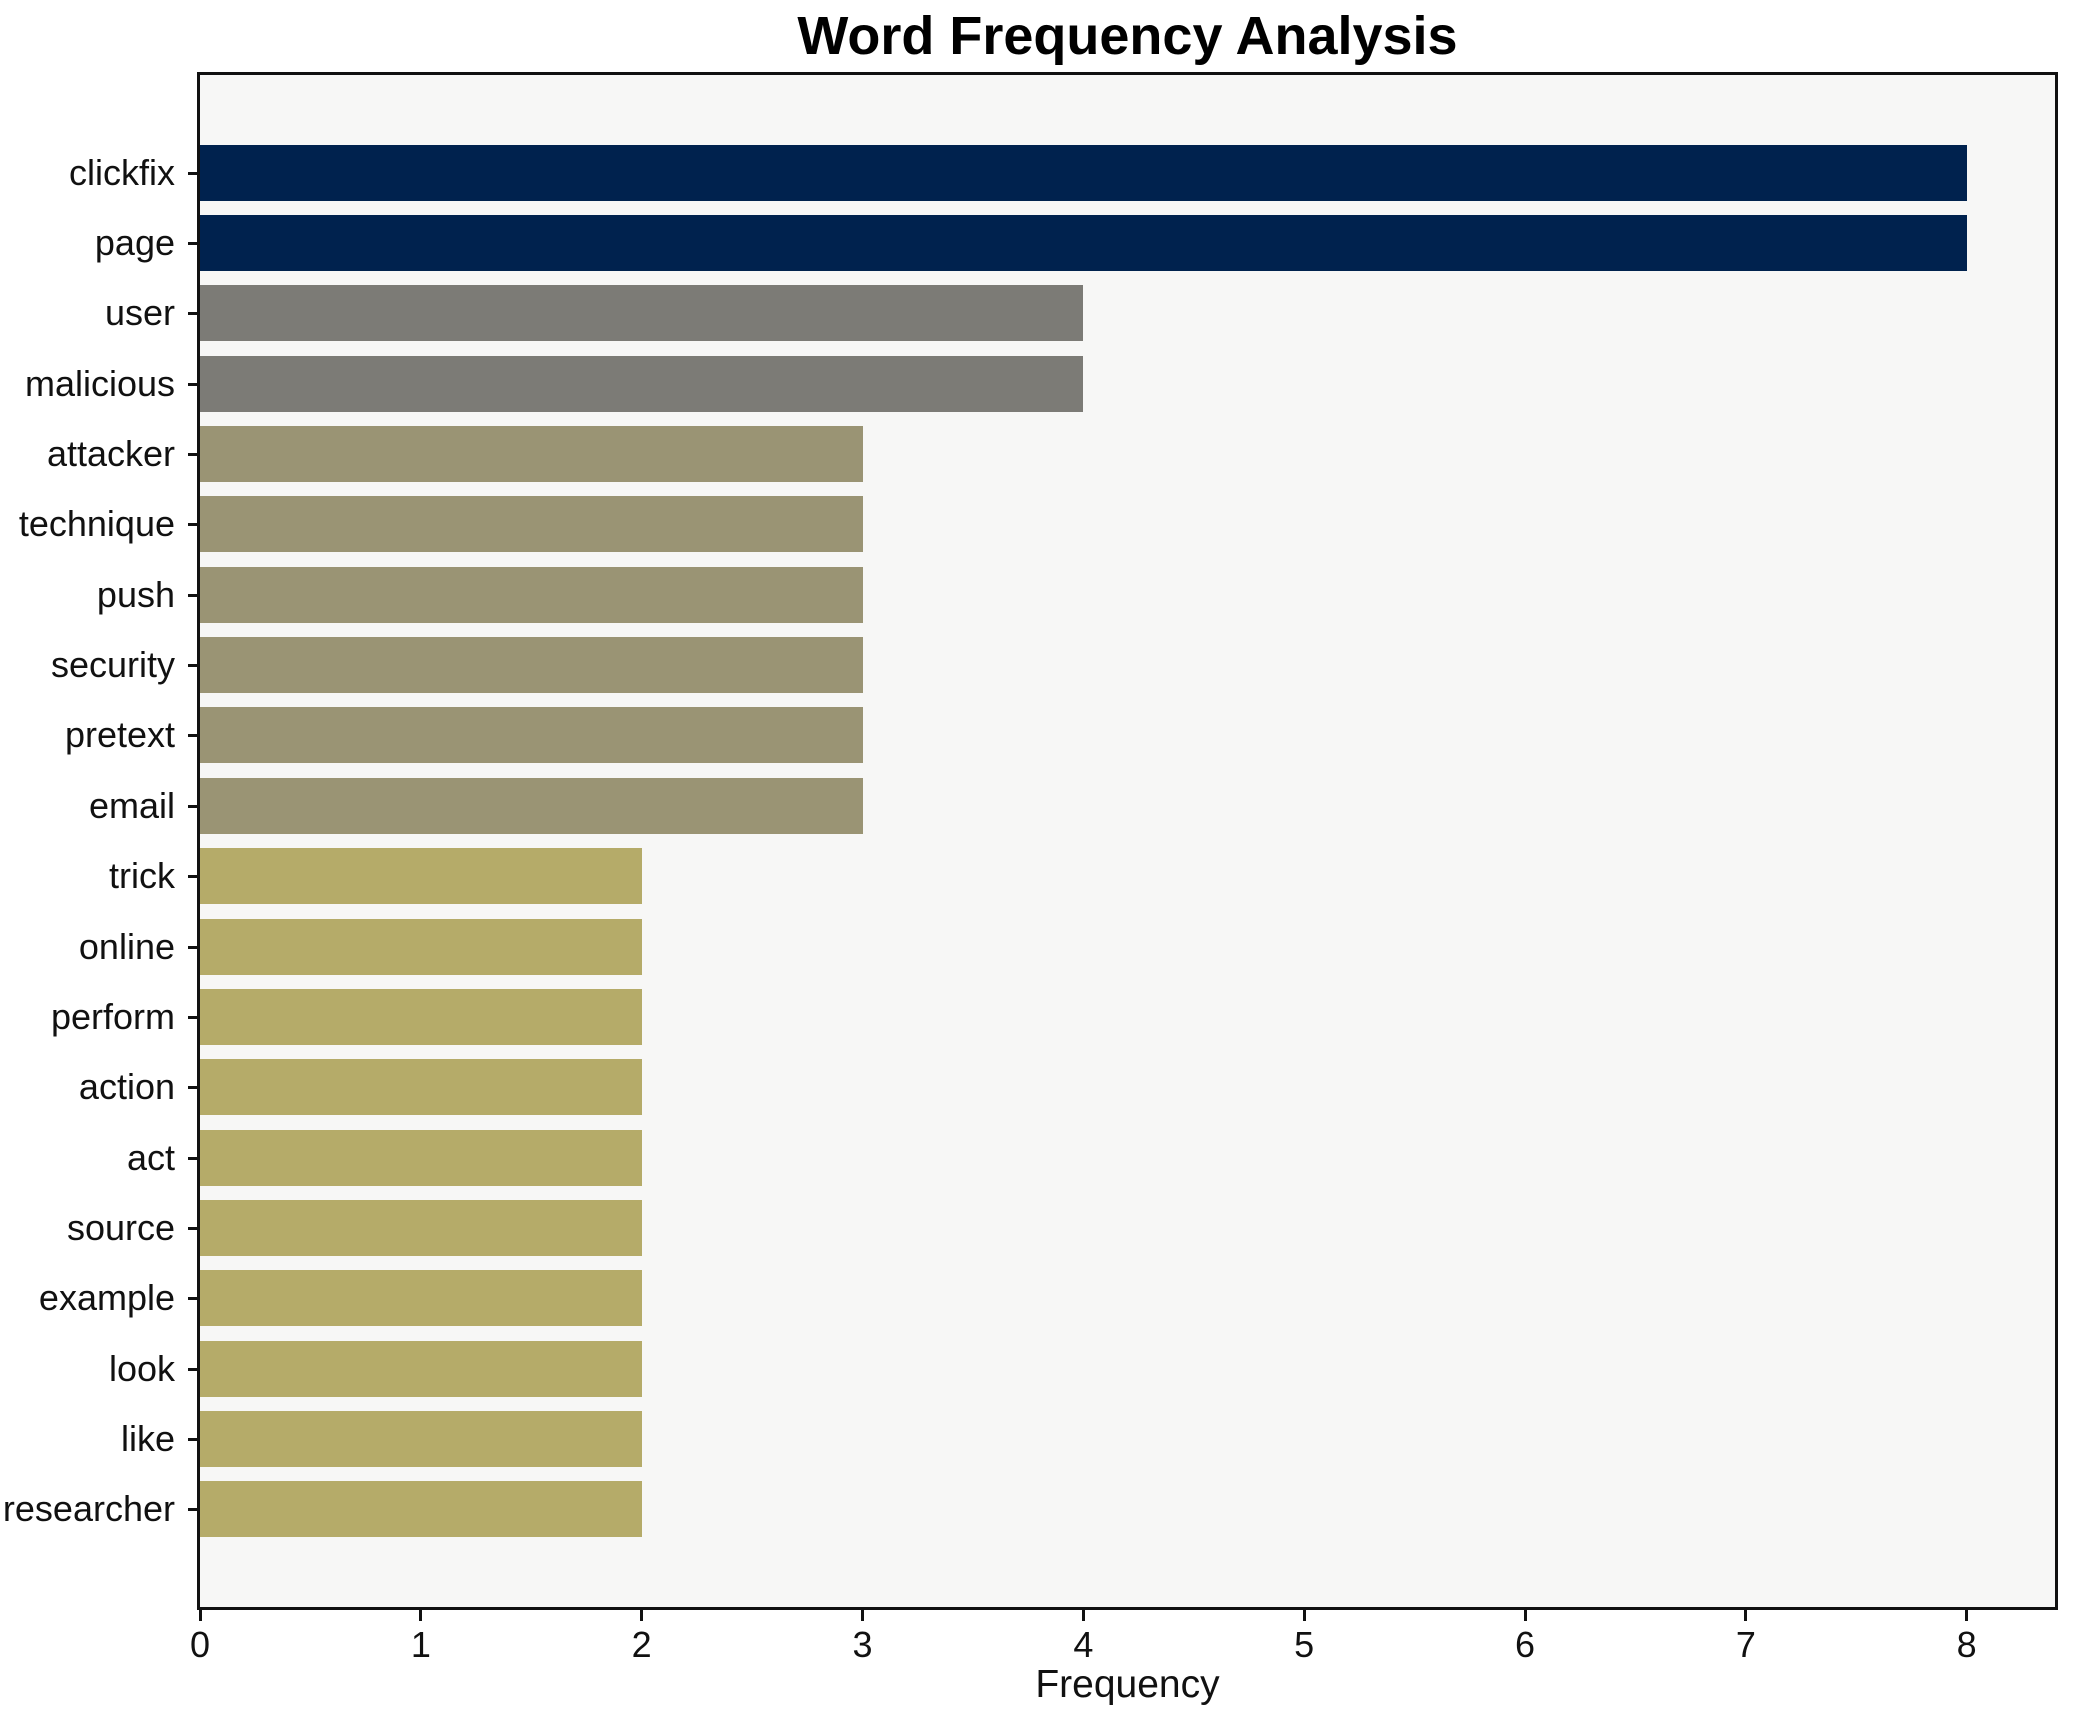 This screenshot has height=1722, width=2078. What do you see at coordinates (1083, 172) in the screenshot?
I see `bar-clickfix` at bounding box center [1083, 172].